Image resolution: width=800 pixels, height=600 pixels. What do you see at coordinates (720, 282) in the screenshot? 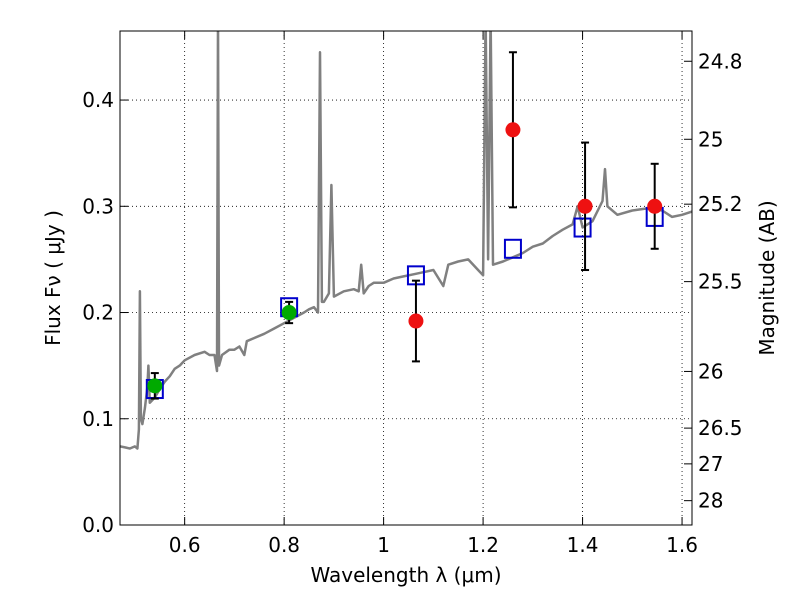
I see `mag-tick-label: 25.5` at bounding box center [720, 282].